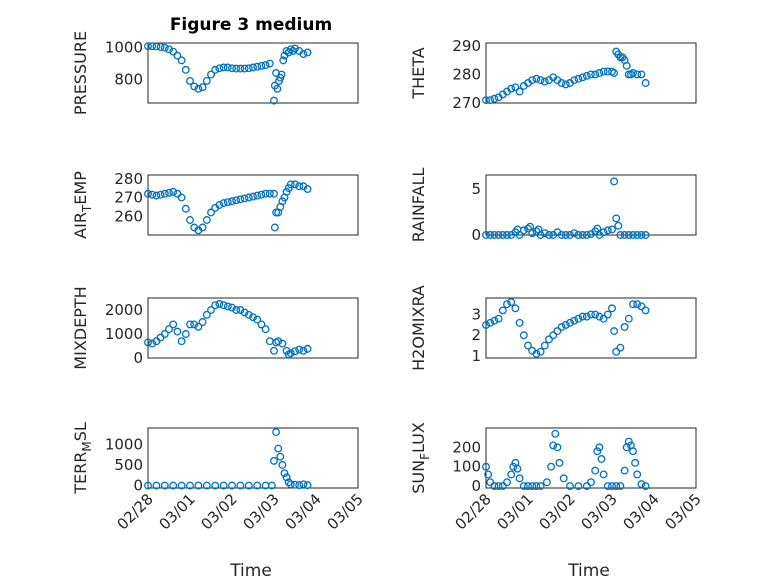 Image resolution: width=778 pixels, height=583 pixels. Describe the element at coordinates (466, 467) in the screenshot. I see `y-tick-label: 100` at that location.